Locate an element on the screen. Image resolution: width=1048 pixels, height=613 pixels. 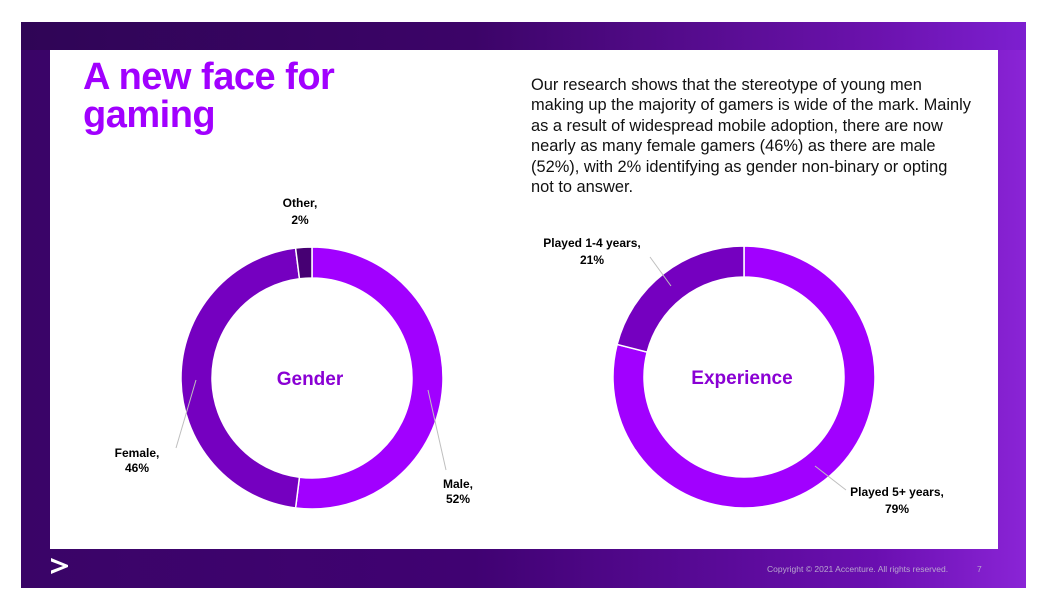
experience-leader-played-1-4-years is located at coordinates (660, 271).